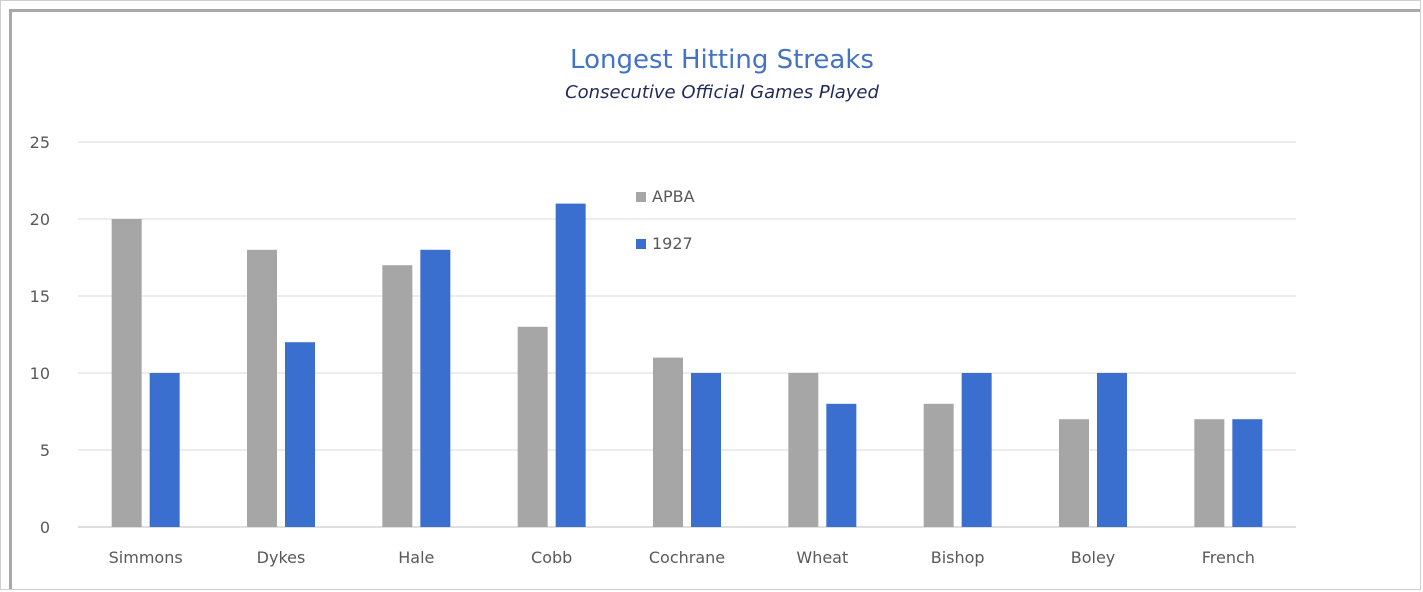  Describe the element at coordinates (435, 388) in the screenshot. I see `bar-1927-hale` at that location.